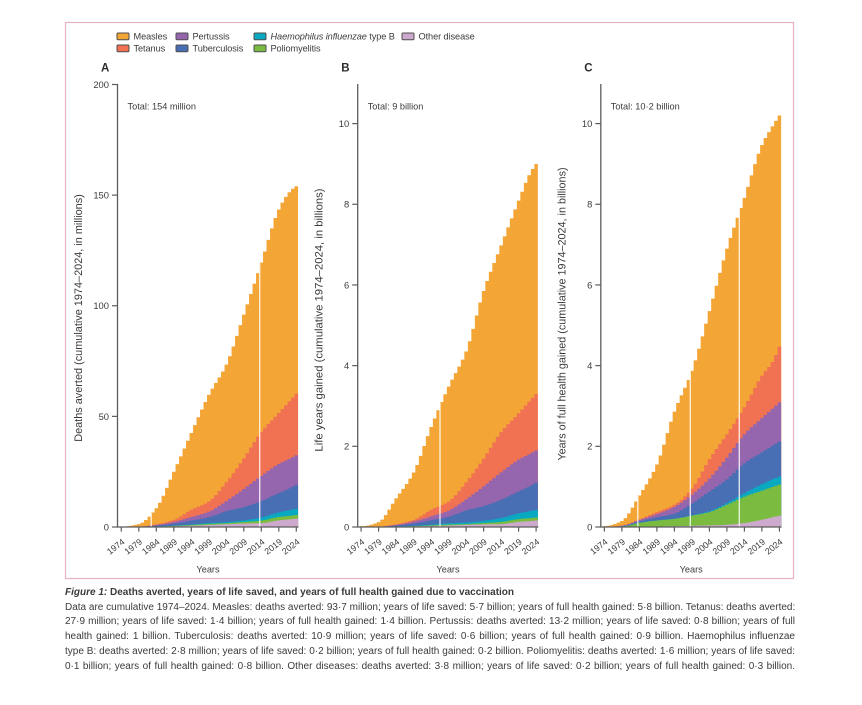 This screenshot has height=705, width=862. What do you see at coordinates (104, 416) in the screenshot?
I see `svg-text: 50` at bounding box center [104, 416].